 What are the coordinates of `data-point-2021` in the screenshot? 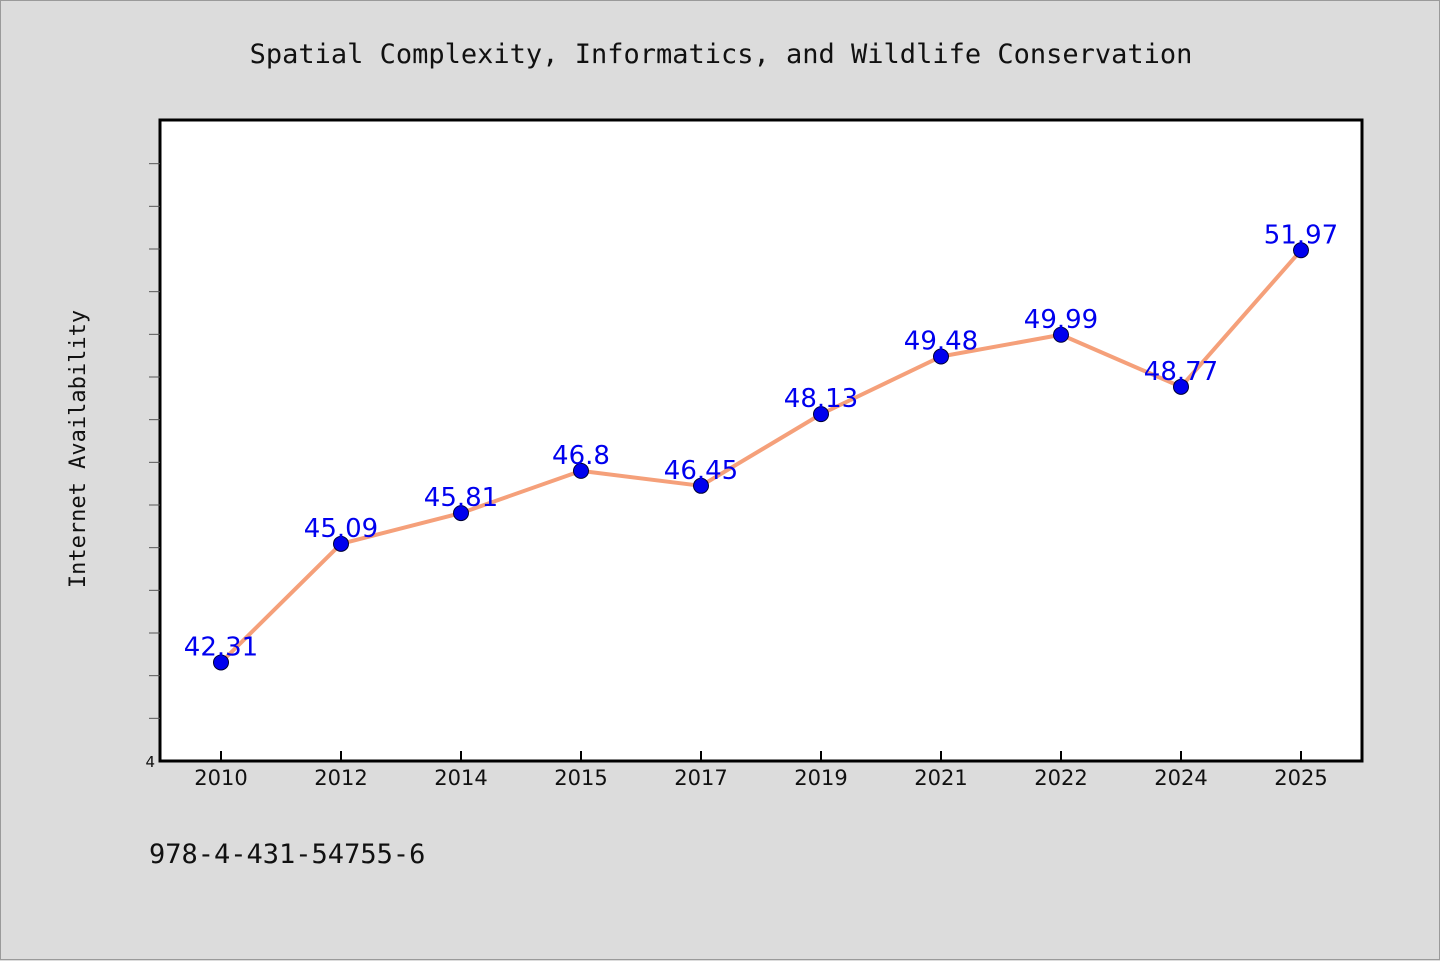 It's located at (941, 356).